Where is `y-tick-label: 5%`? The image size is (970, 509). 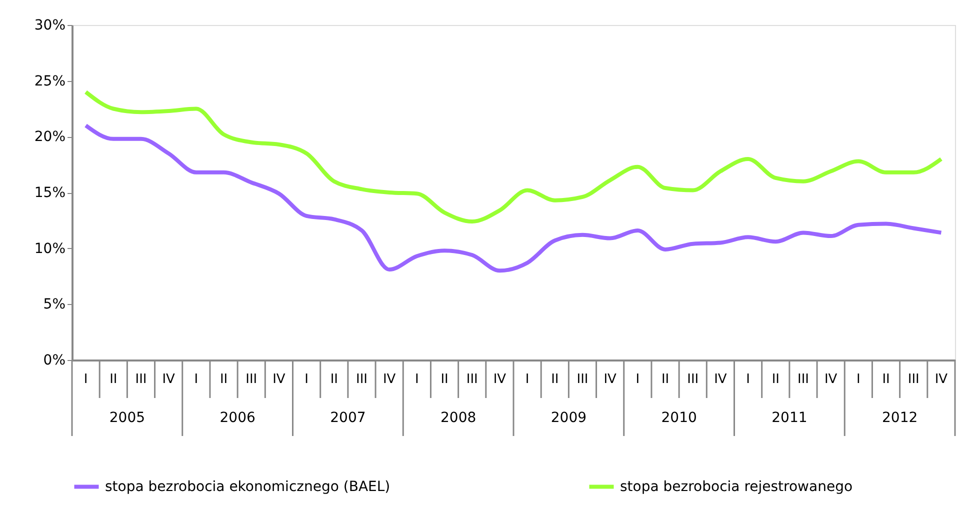 y-tick-label: 5% is located at coordinates (54, 304).